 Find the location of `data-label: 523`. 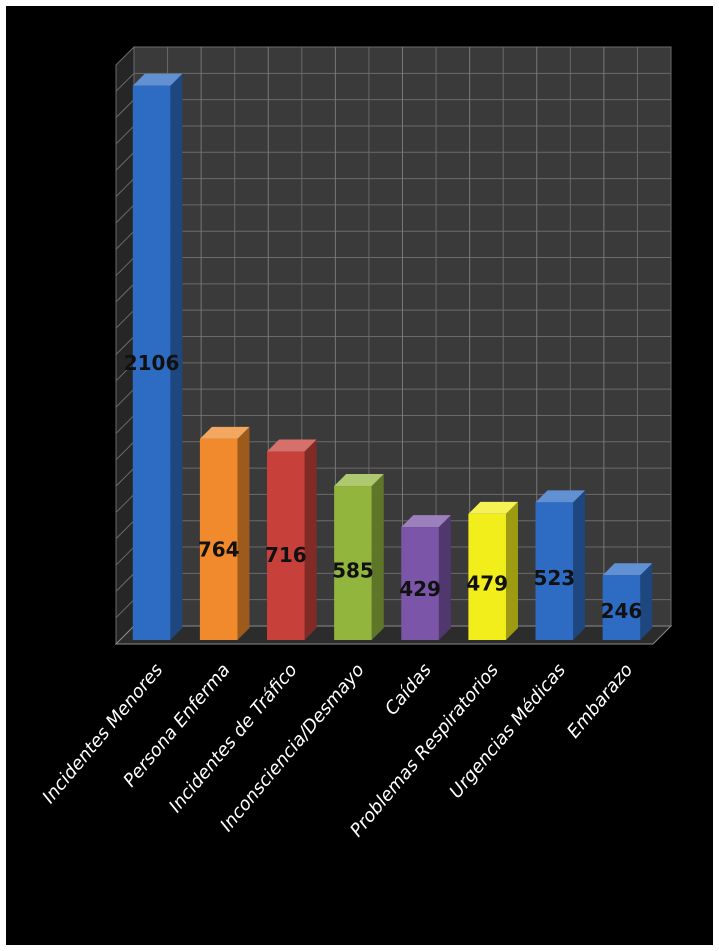

data-label: 523 is located at coordinates (554, 578).